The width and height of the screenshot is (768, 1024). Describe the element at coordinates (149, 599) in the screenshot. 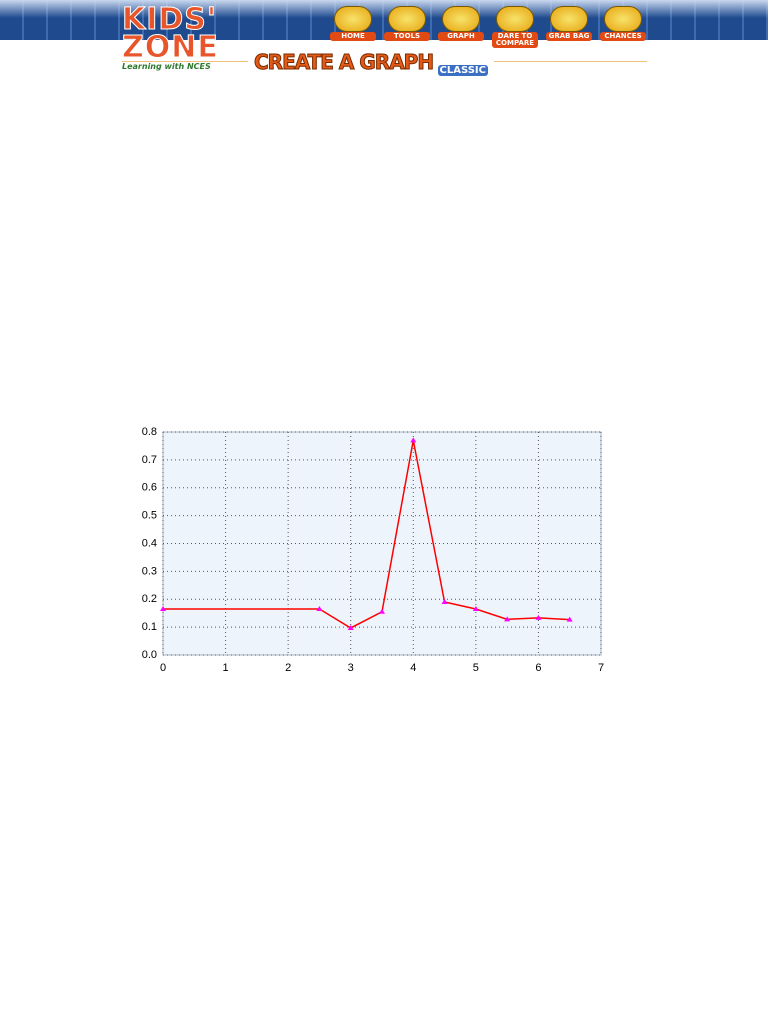

I see `y-tick-label: 0.2` at that location.